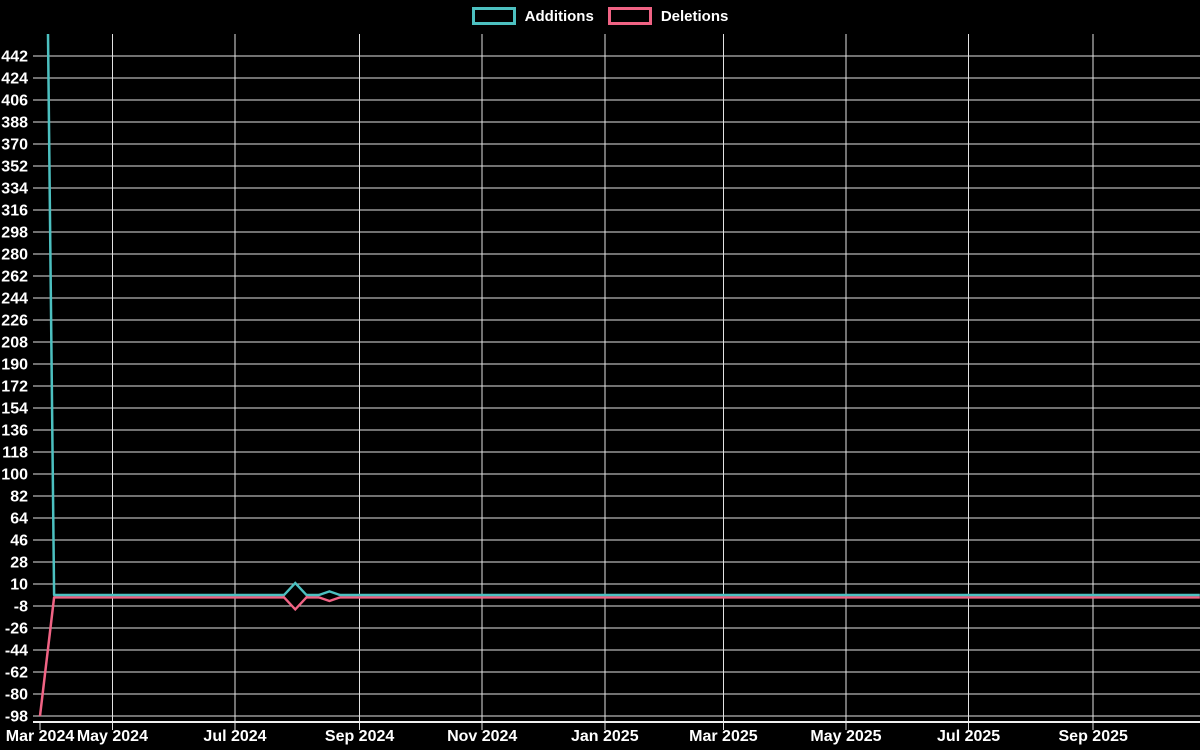 This screenshot has height=750, width=1200. What do you see at coordinates (19, 541) in the screenshot?
I see `y-tick-label: 46` at bounding box center [19, 541].